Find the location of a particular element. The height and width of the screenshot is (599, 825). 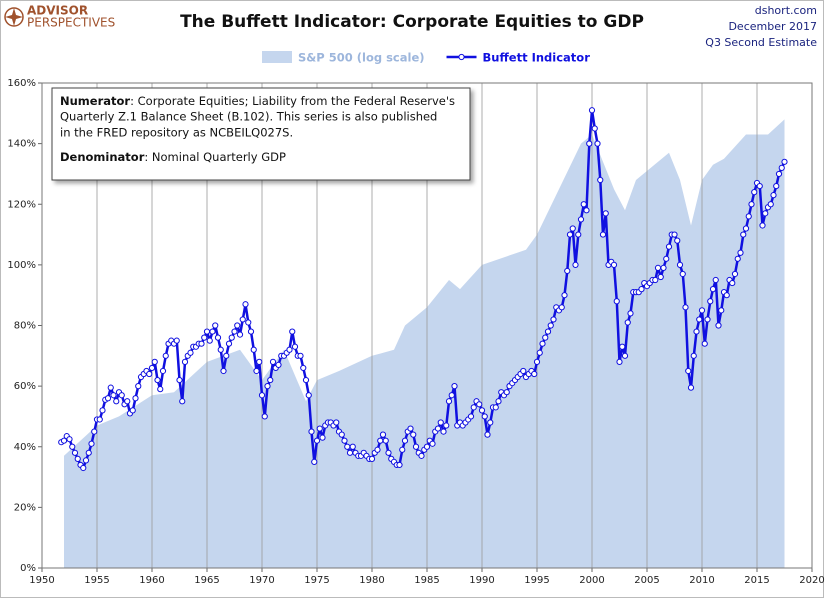

y-tick-label: 40% is located at coordinates (25, 447).